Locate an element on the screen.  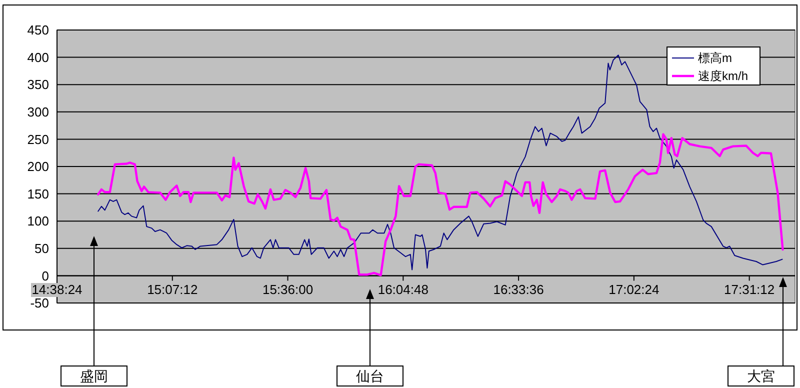
y-tick-label: 350 is located at coordinates (38, 84).